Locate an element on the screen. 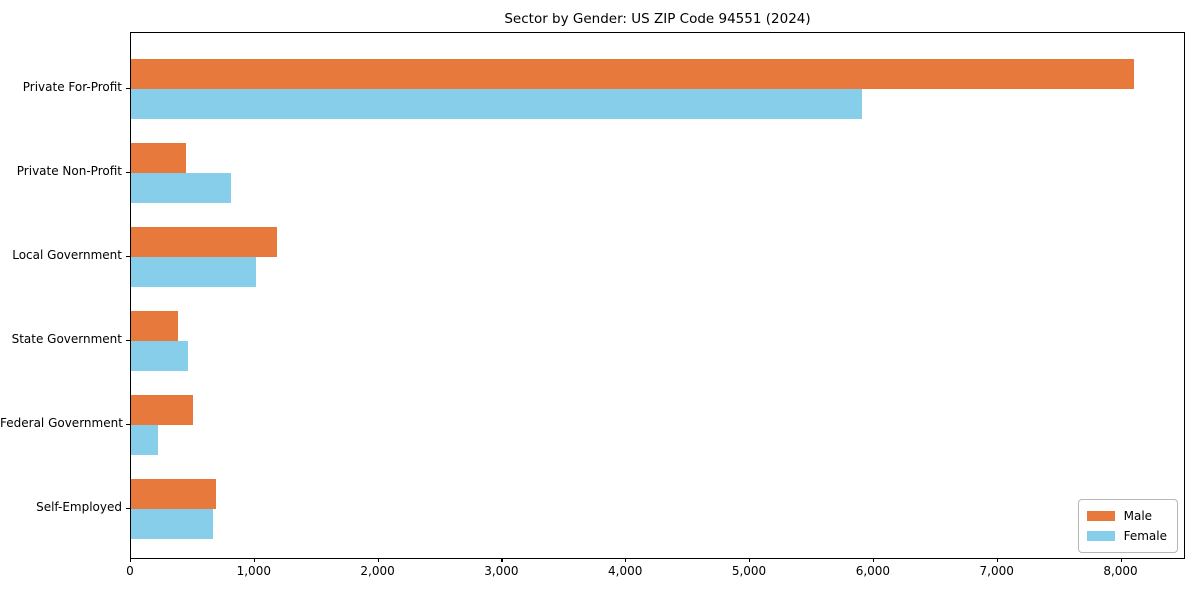 This screenshot has height=600, width=1200. x-tick-label-0: 0 is located at coordinates (130, 571).